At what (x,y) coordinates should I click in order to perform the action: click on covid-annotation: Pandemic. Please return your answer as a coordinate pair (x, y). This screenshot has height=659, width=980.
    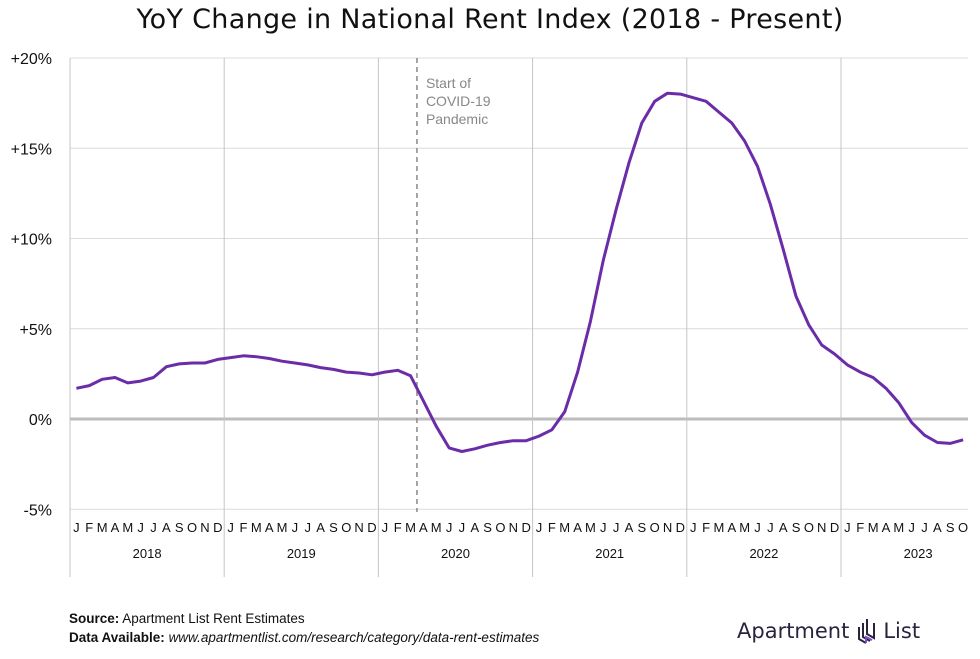
    Looking at the image, I should click on (457, 119).